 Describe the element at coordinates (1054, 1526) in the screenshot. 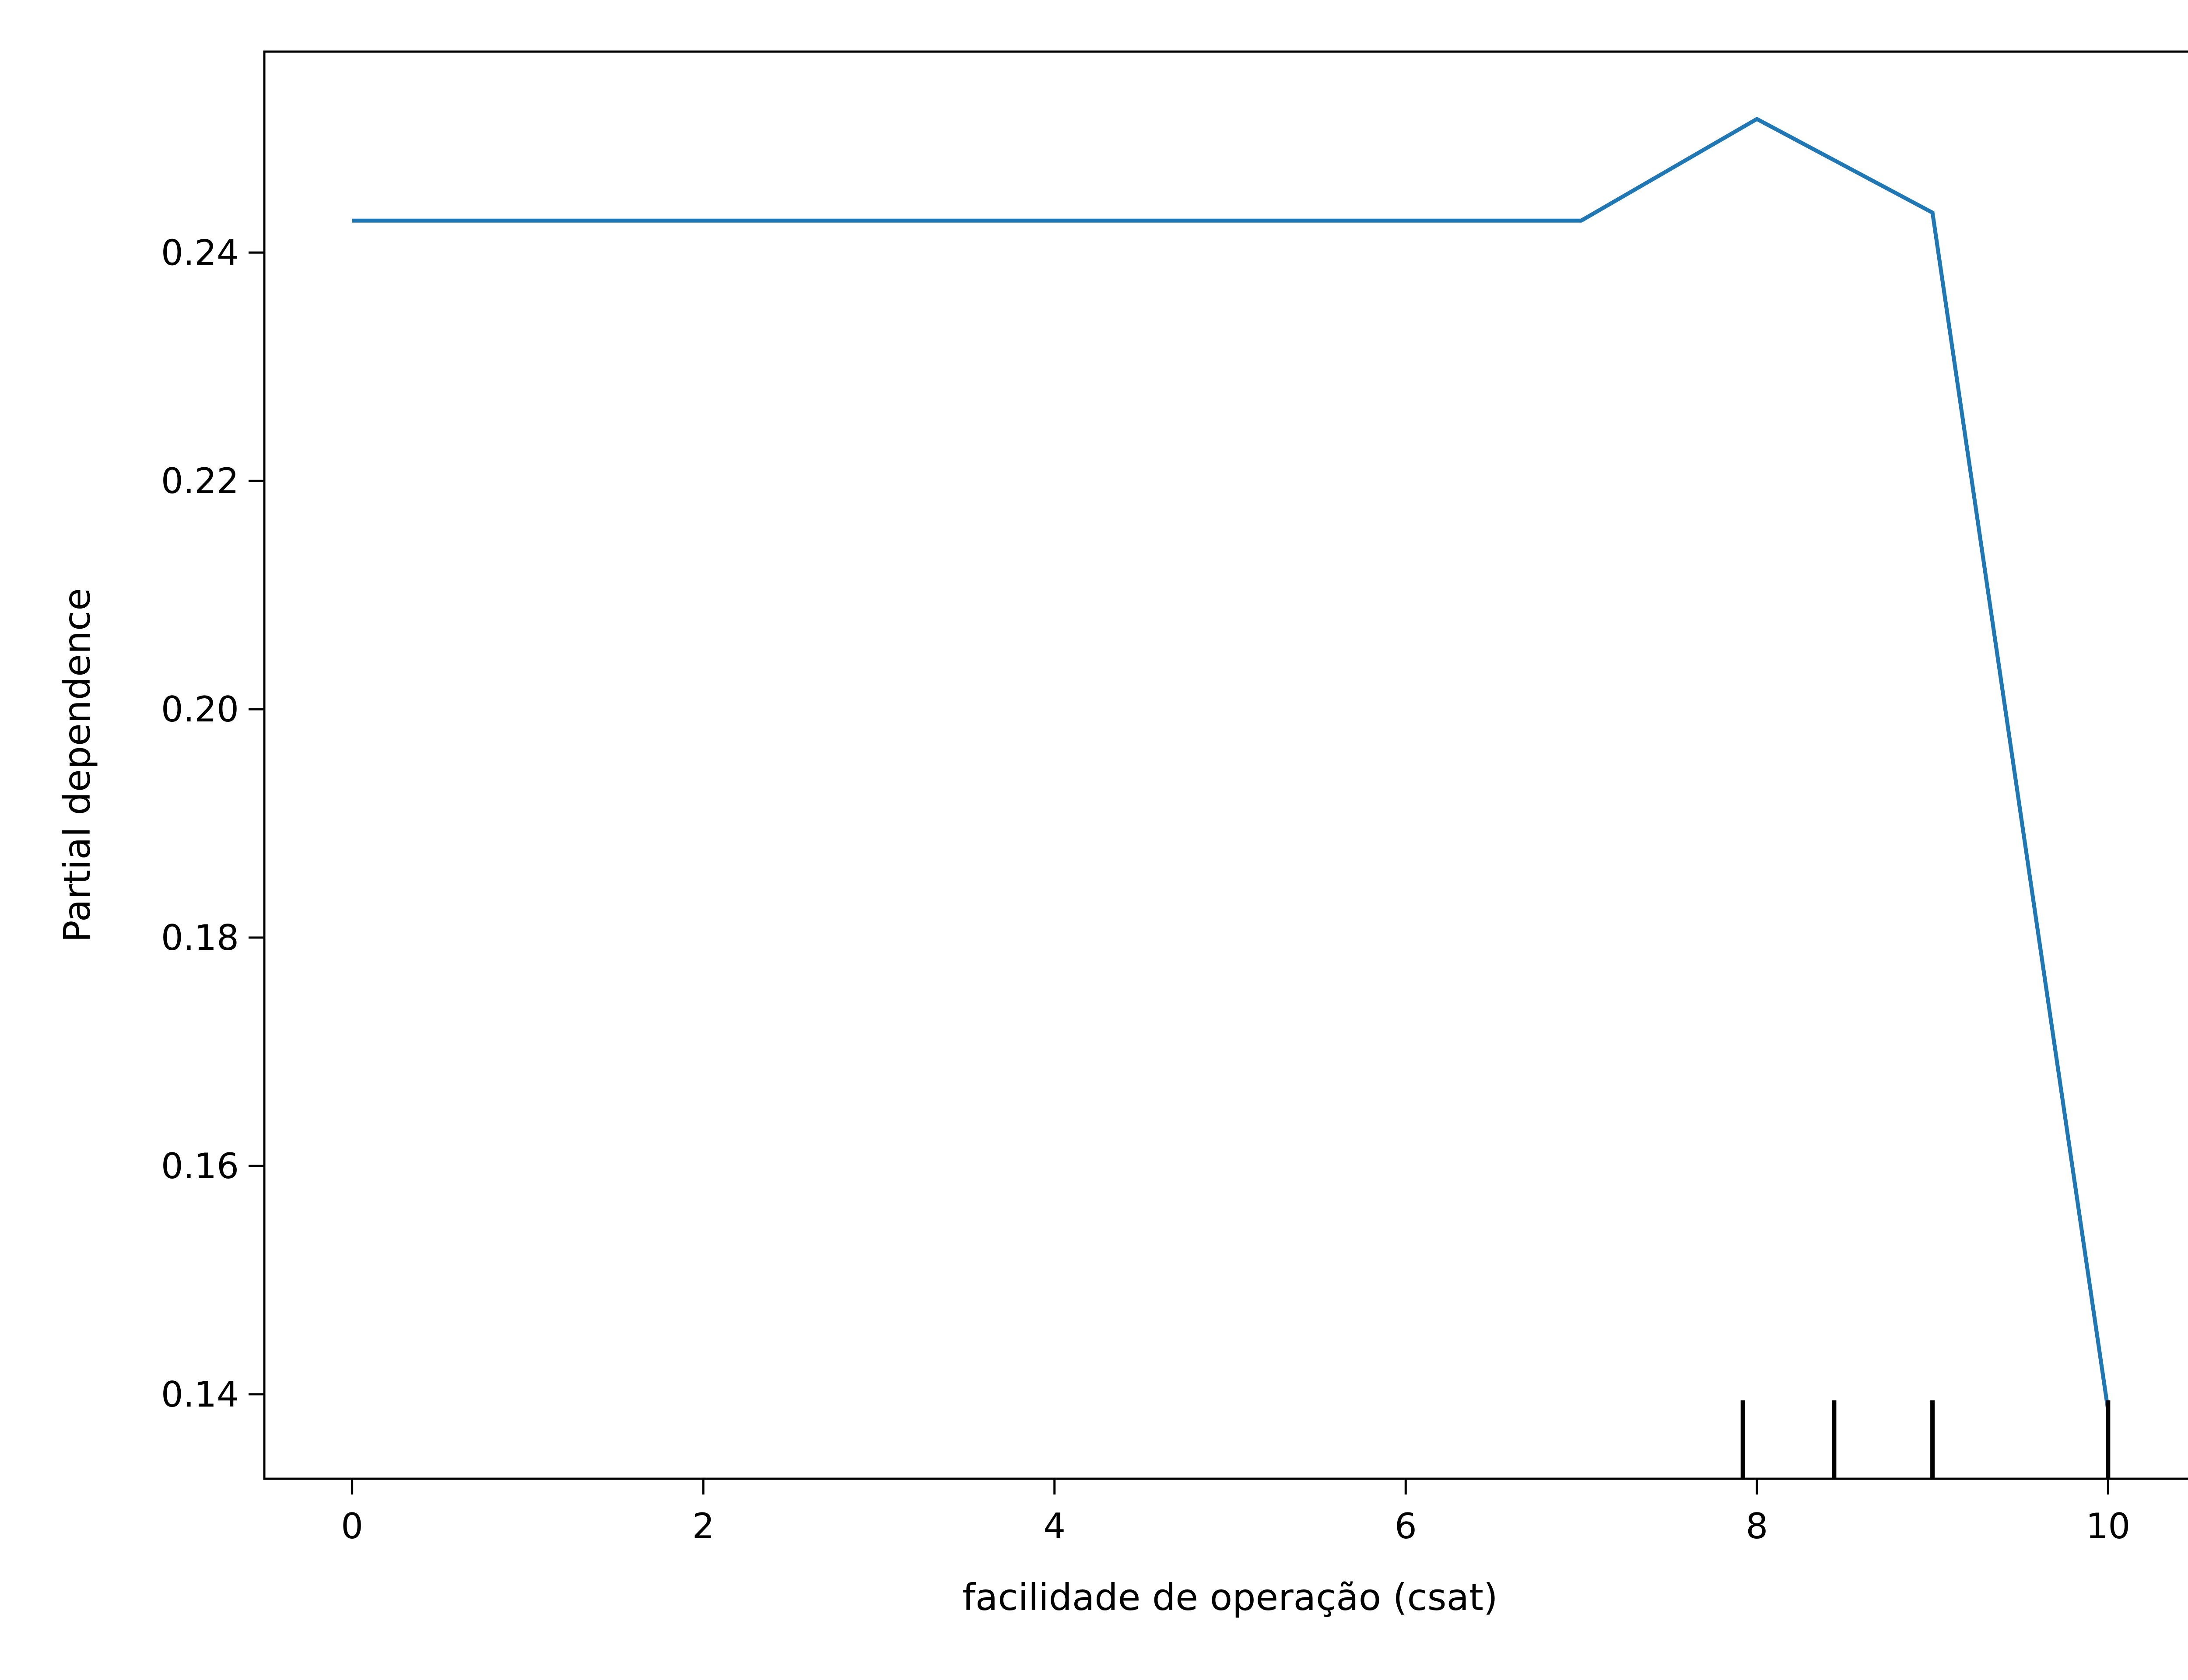

I see `x-tick-label: 4` at that location.